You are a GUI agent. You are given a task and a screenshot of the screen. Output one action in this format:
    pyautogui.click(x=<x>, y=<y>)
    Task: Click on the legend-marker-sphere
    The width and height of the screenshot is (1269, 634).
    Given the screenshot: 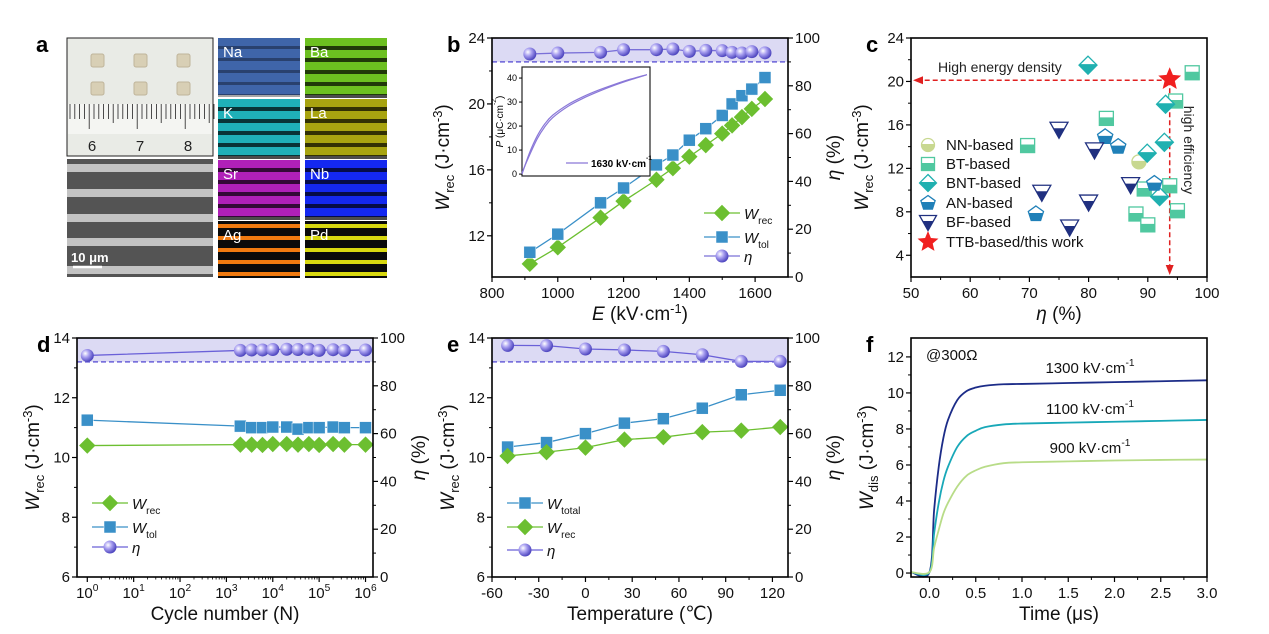 What is the action you would take?
    pyautogui.click(x=525, y=550)
    